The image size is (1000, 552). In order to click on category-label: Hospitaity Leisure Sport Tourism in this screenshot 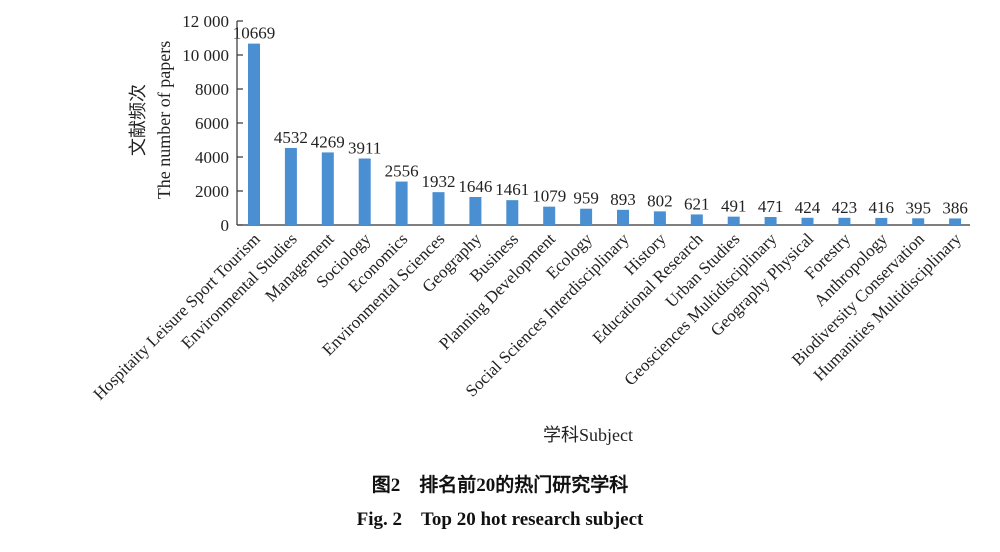, I will do `click(177, 316)`.